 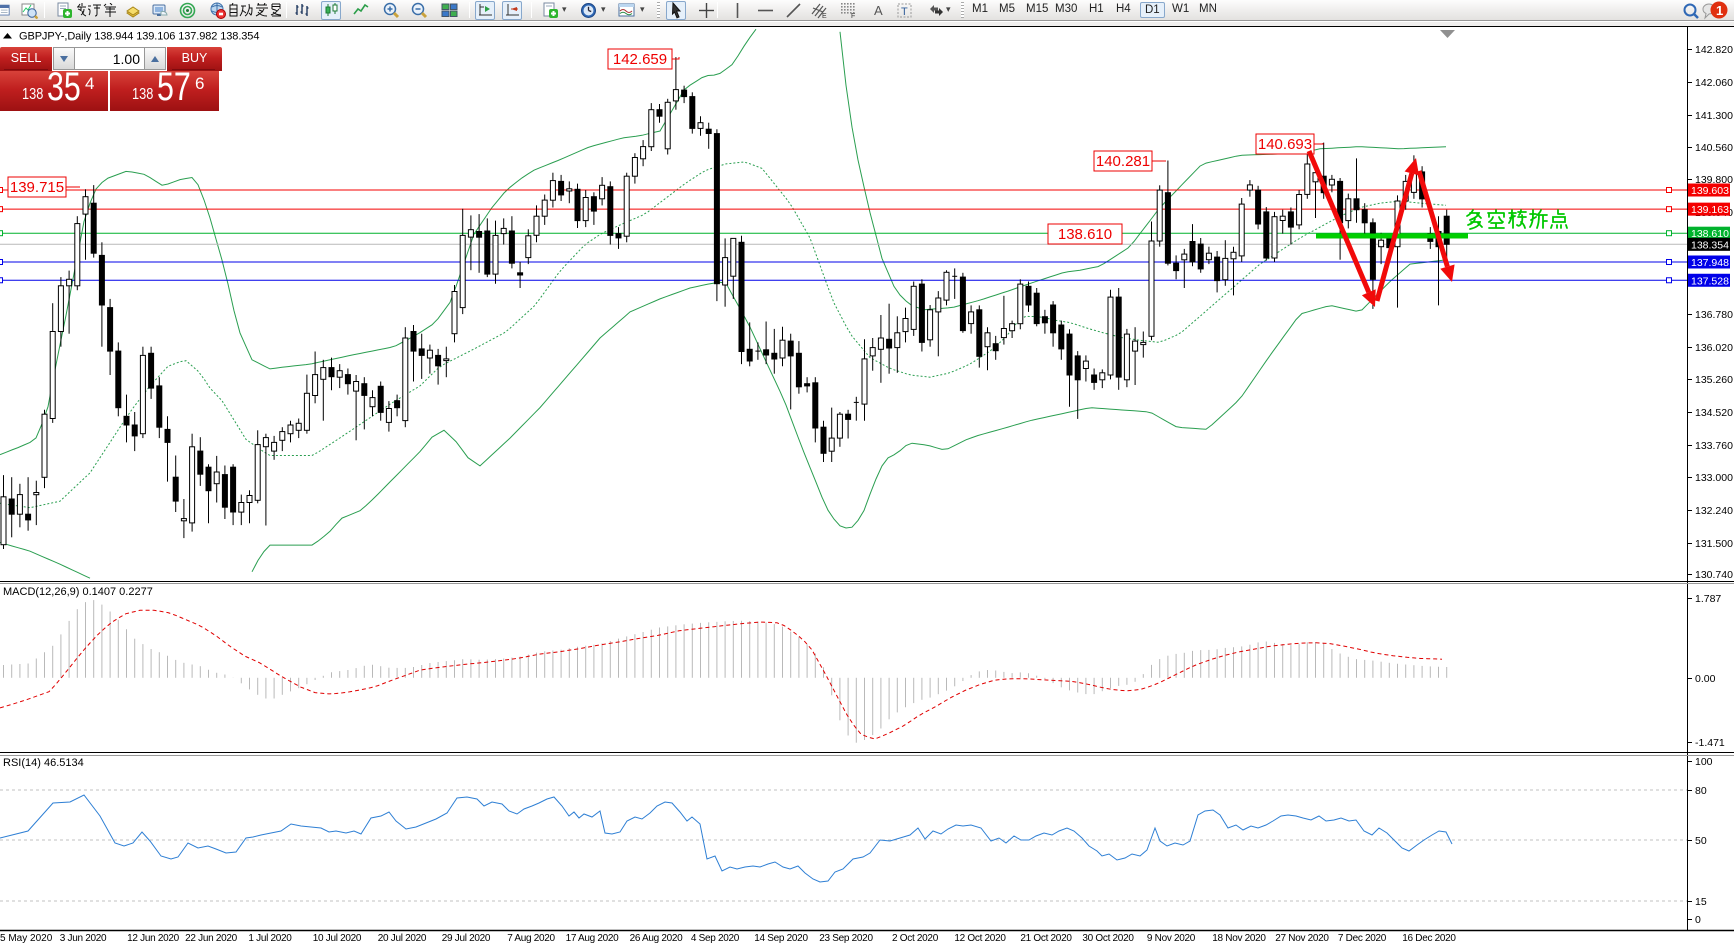 What do you see at coordinates (878, 10) in the screenshot?
I see `svg-text: A` at bounding box center [878, 10].